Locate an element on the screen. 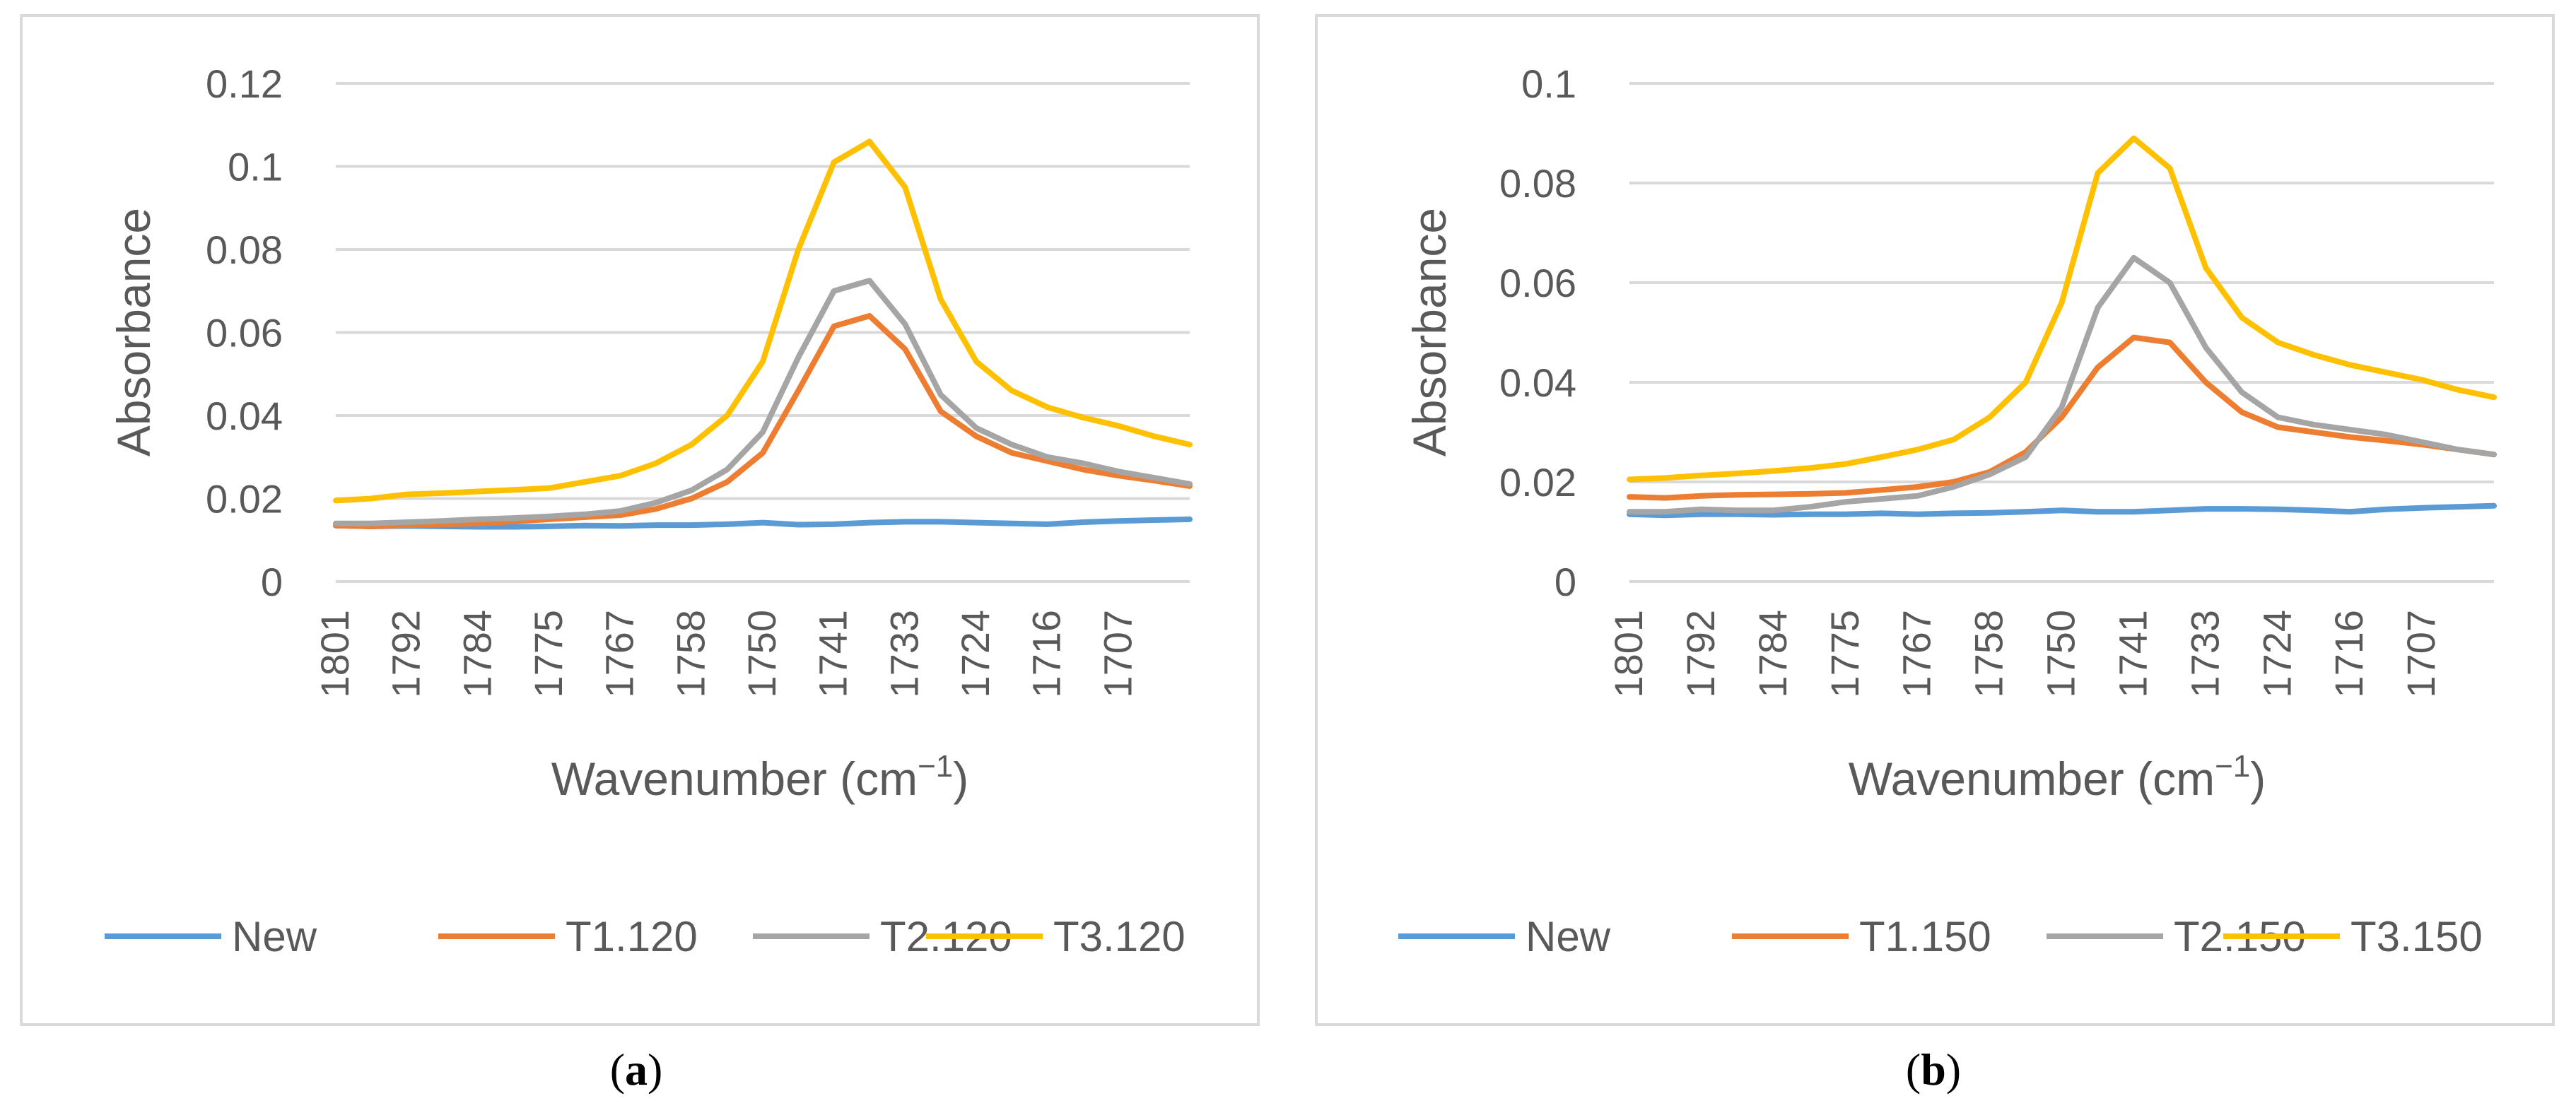 This screenshot has height=1108, width=2576. panel-a-x-axis-title: Wavenumber (cm−1) is located at coordinates (760, 777).